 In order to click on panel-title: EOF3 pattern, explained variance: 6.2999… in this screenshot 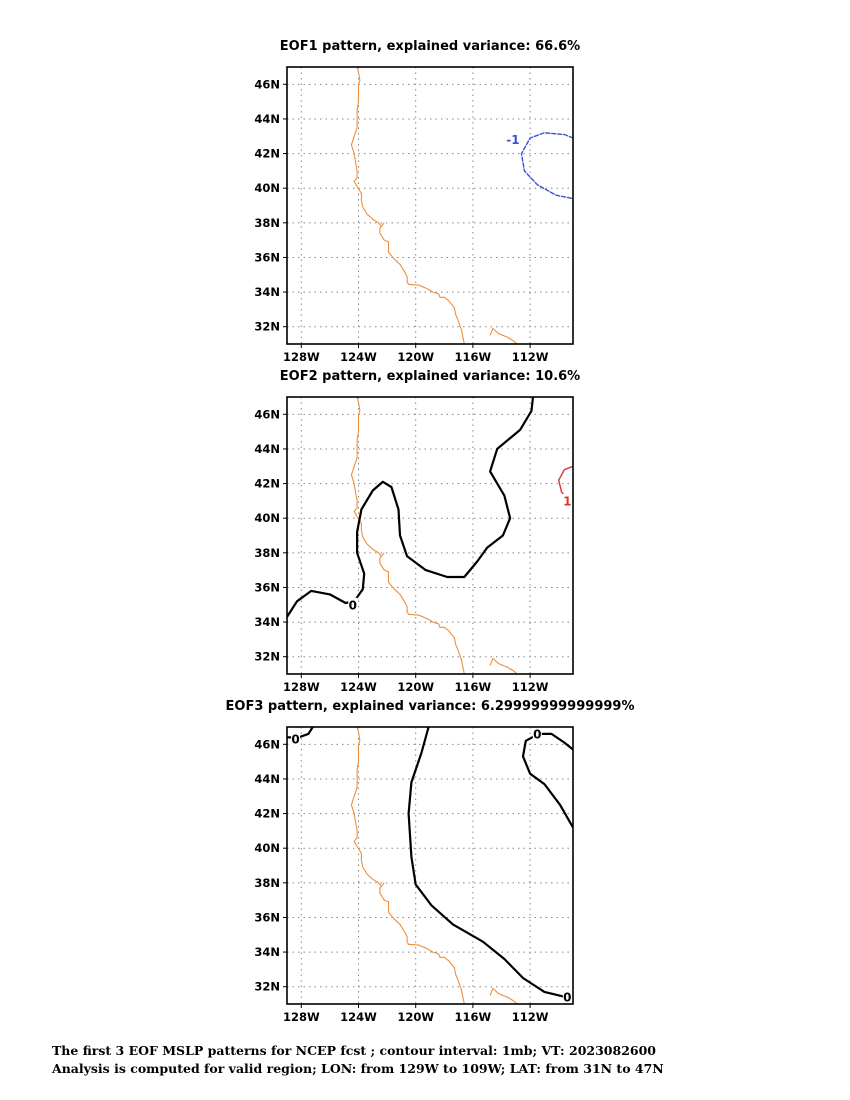, I will do `click(430, 706)`.